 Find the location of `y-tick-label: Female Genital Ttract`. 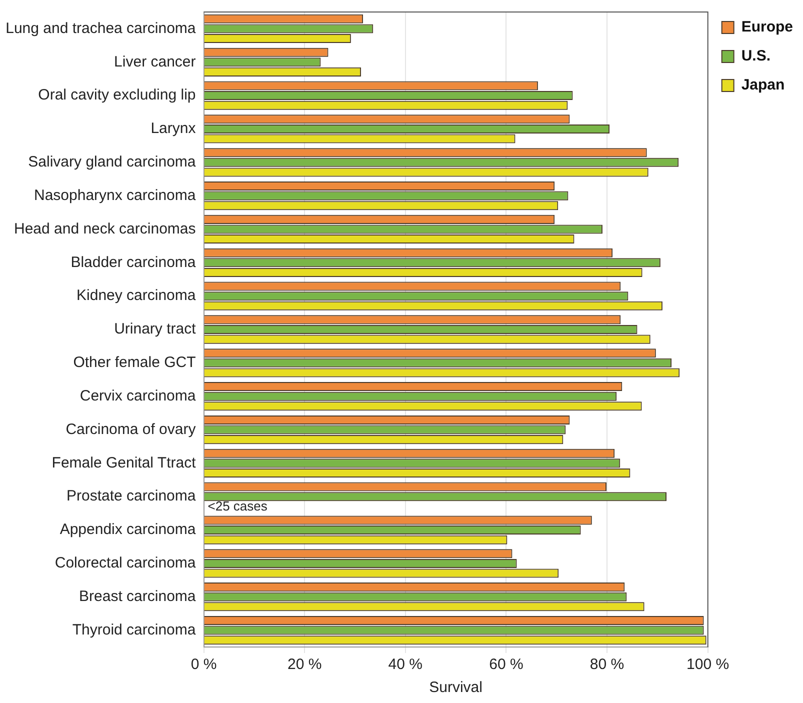

y-tick-label: Female Genital Ttract is located at coordinates (124, 463).